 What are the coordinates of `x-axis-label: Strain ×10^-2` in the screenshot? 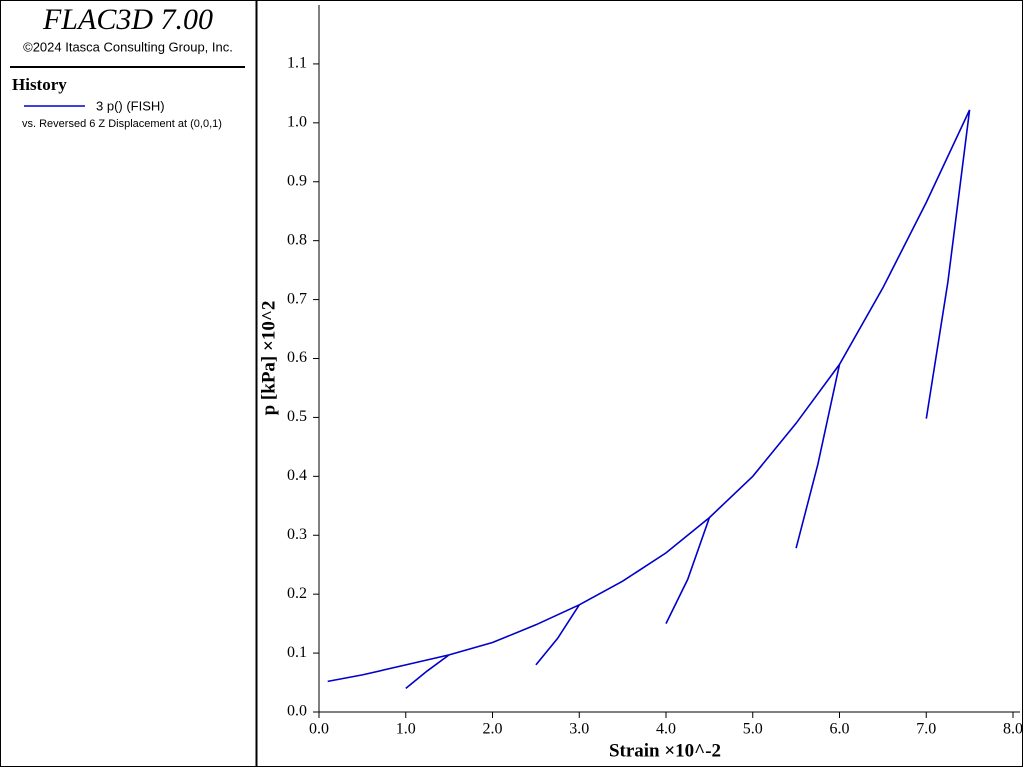 It's located at (665, 750).